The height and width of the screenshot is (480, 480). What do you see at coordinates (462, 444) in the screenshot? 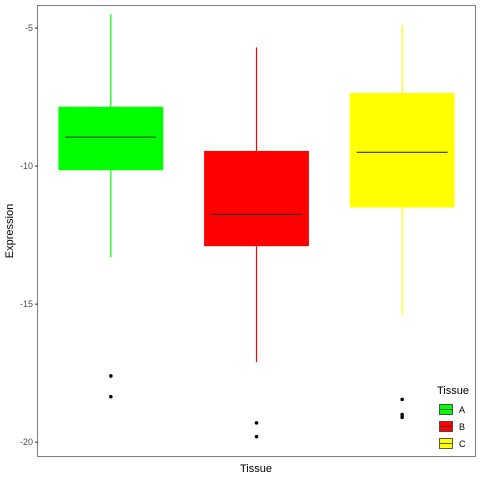
I see `legend-label: C` at bounding box center [462, 444].